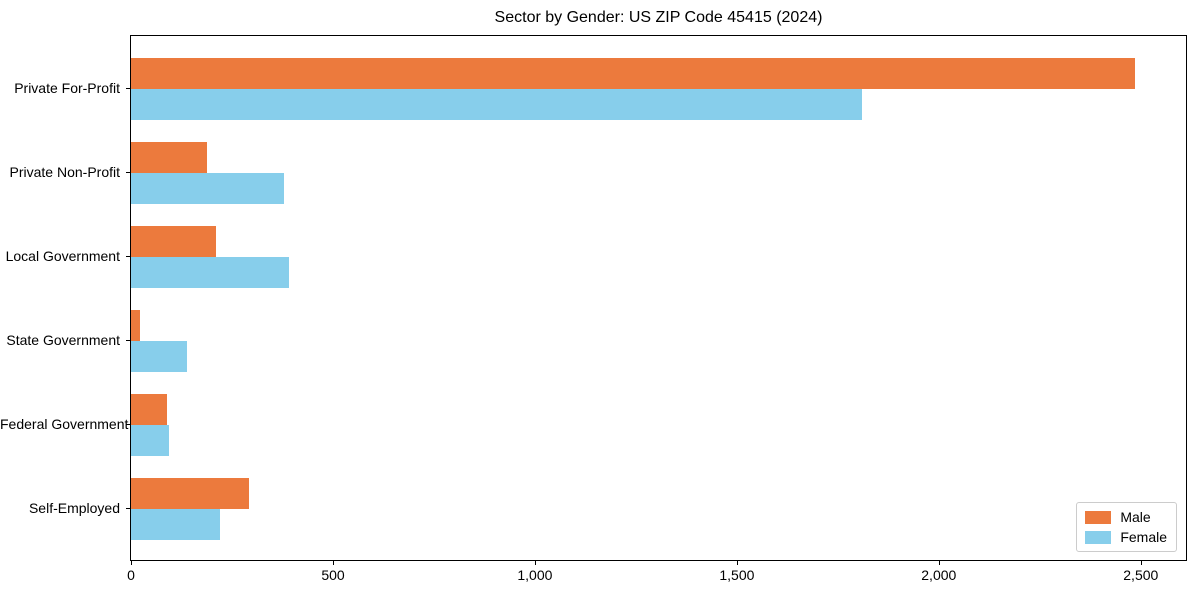 The height and width of the screenshot is (600, 1200). Describe the element at coordinates (535, 575) in the screenshot. I see `x-tick-label-1-000: 1,000` at that location.